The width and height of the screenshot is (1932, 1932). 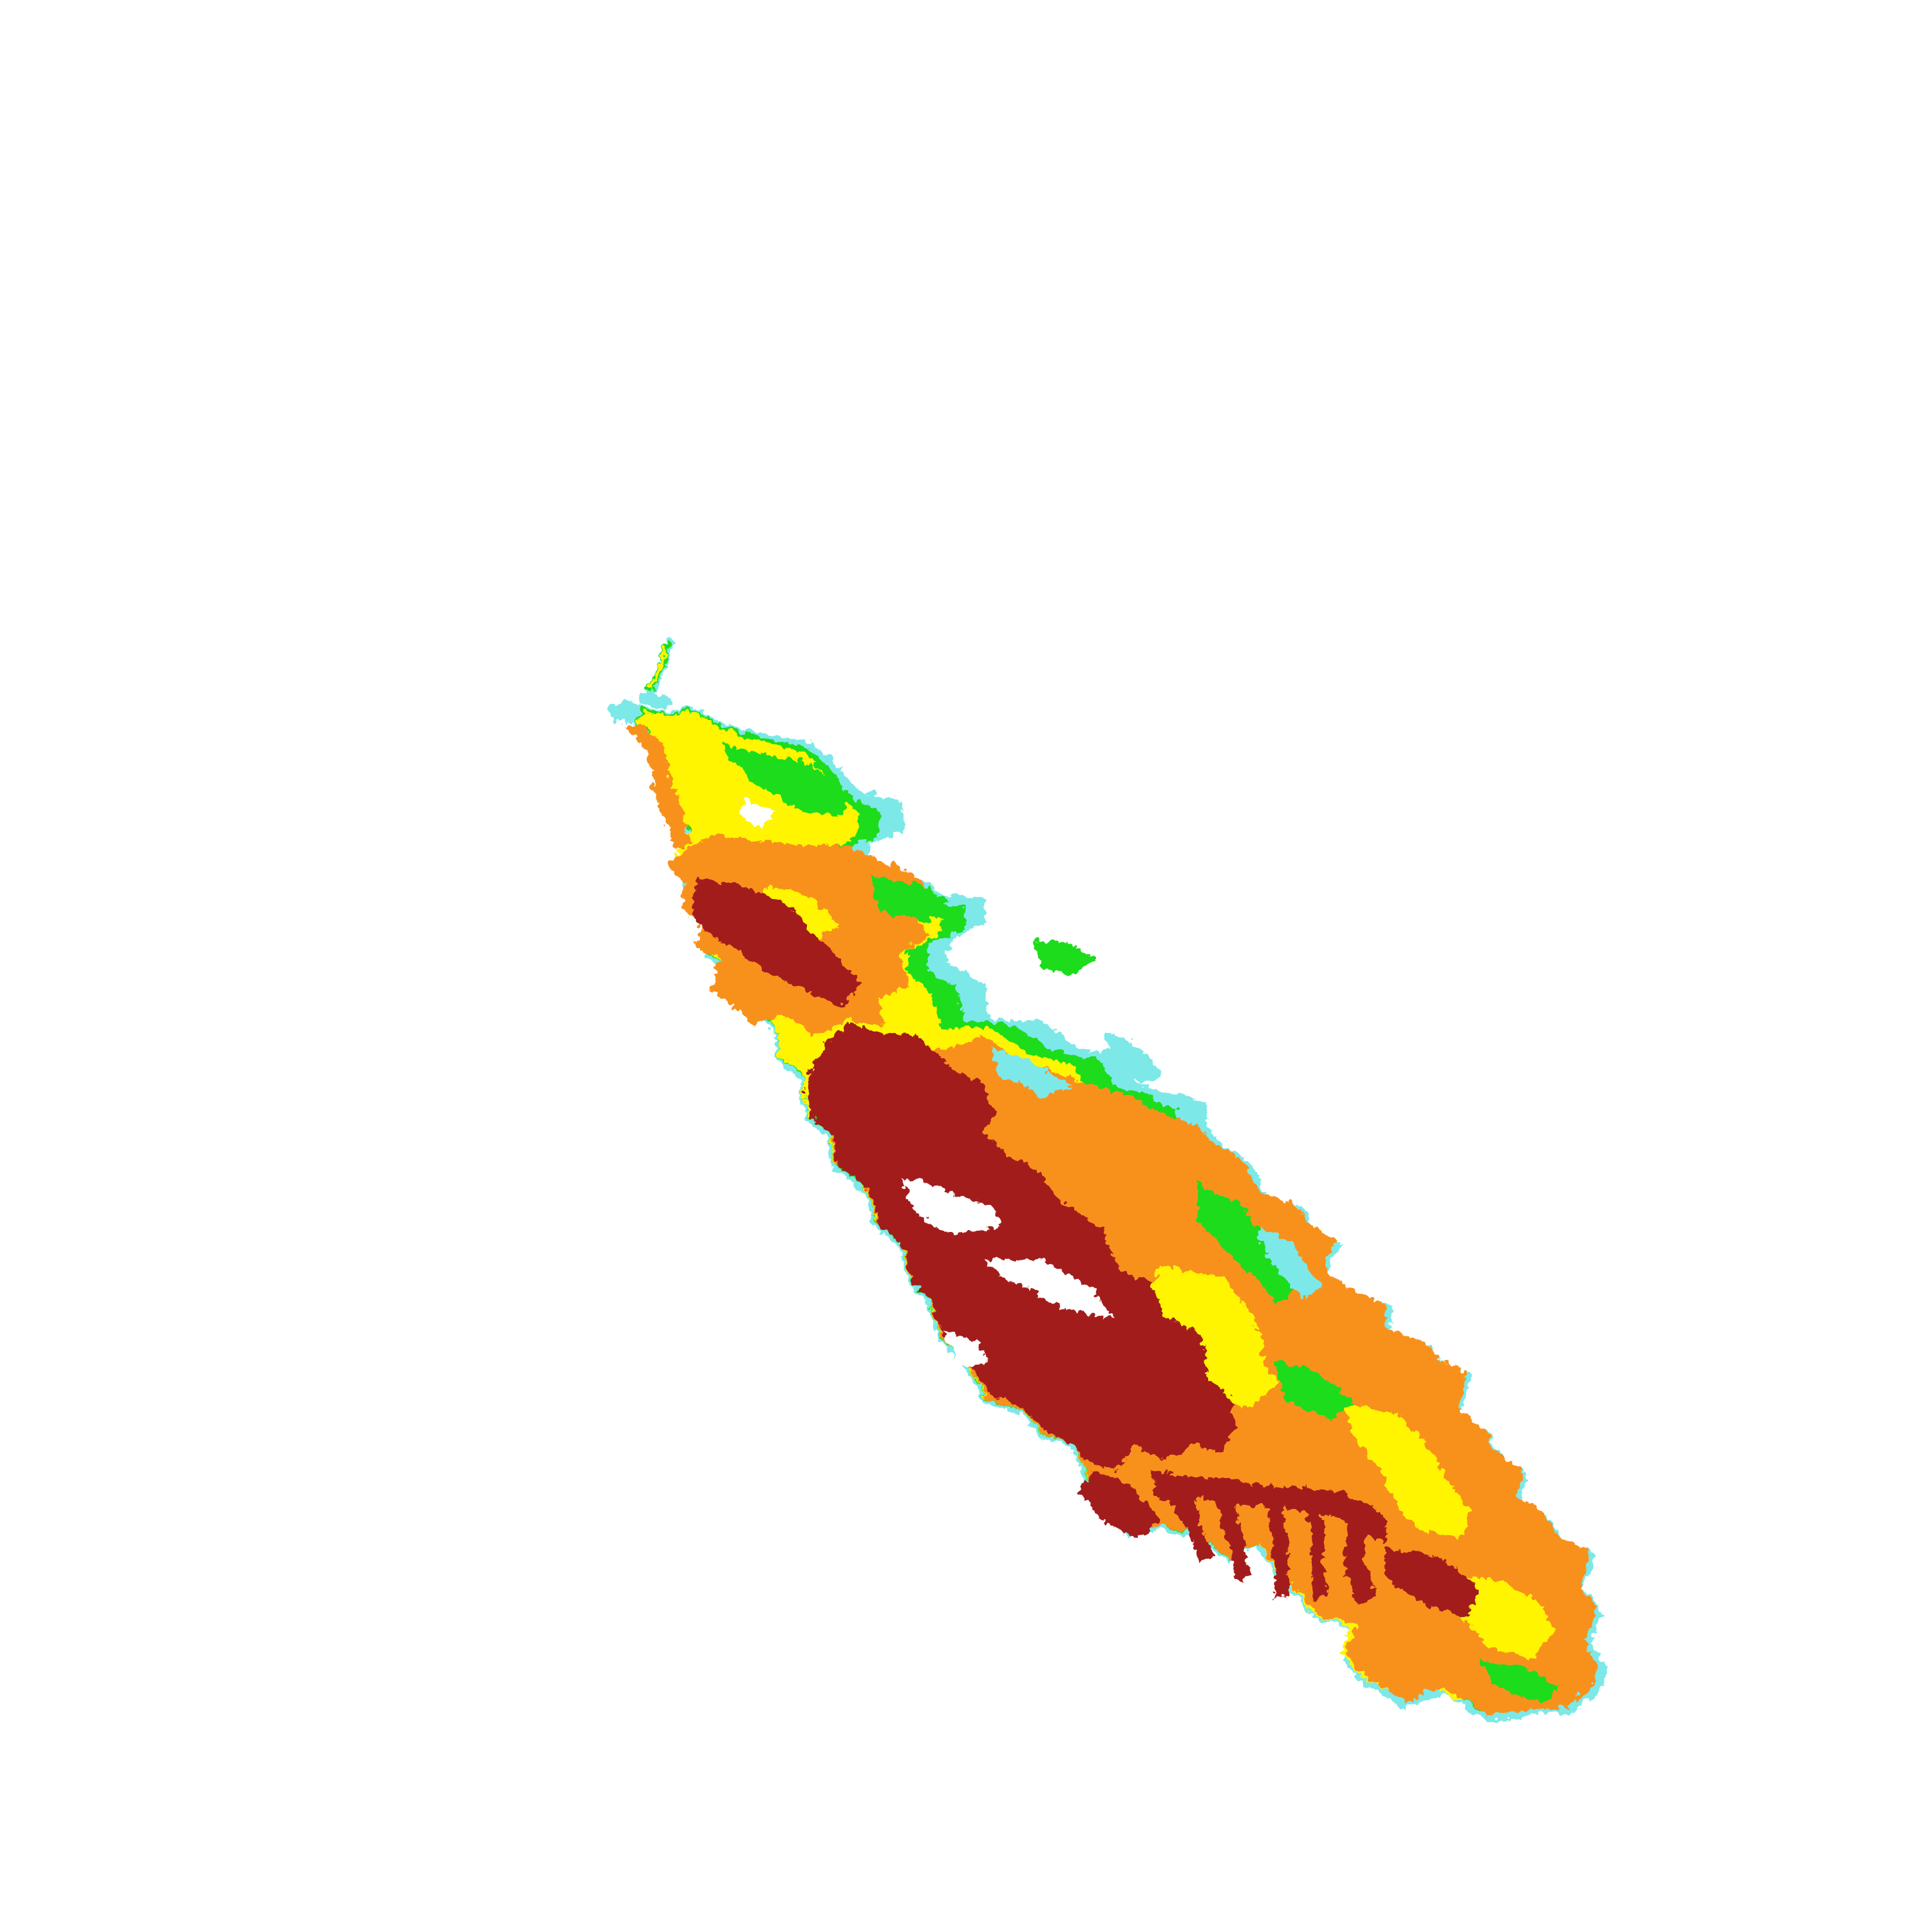 I want to click on map-region-red-central-mass, so click(x=1022, y=1248).